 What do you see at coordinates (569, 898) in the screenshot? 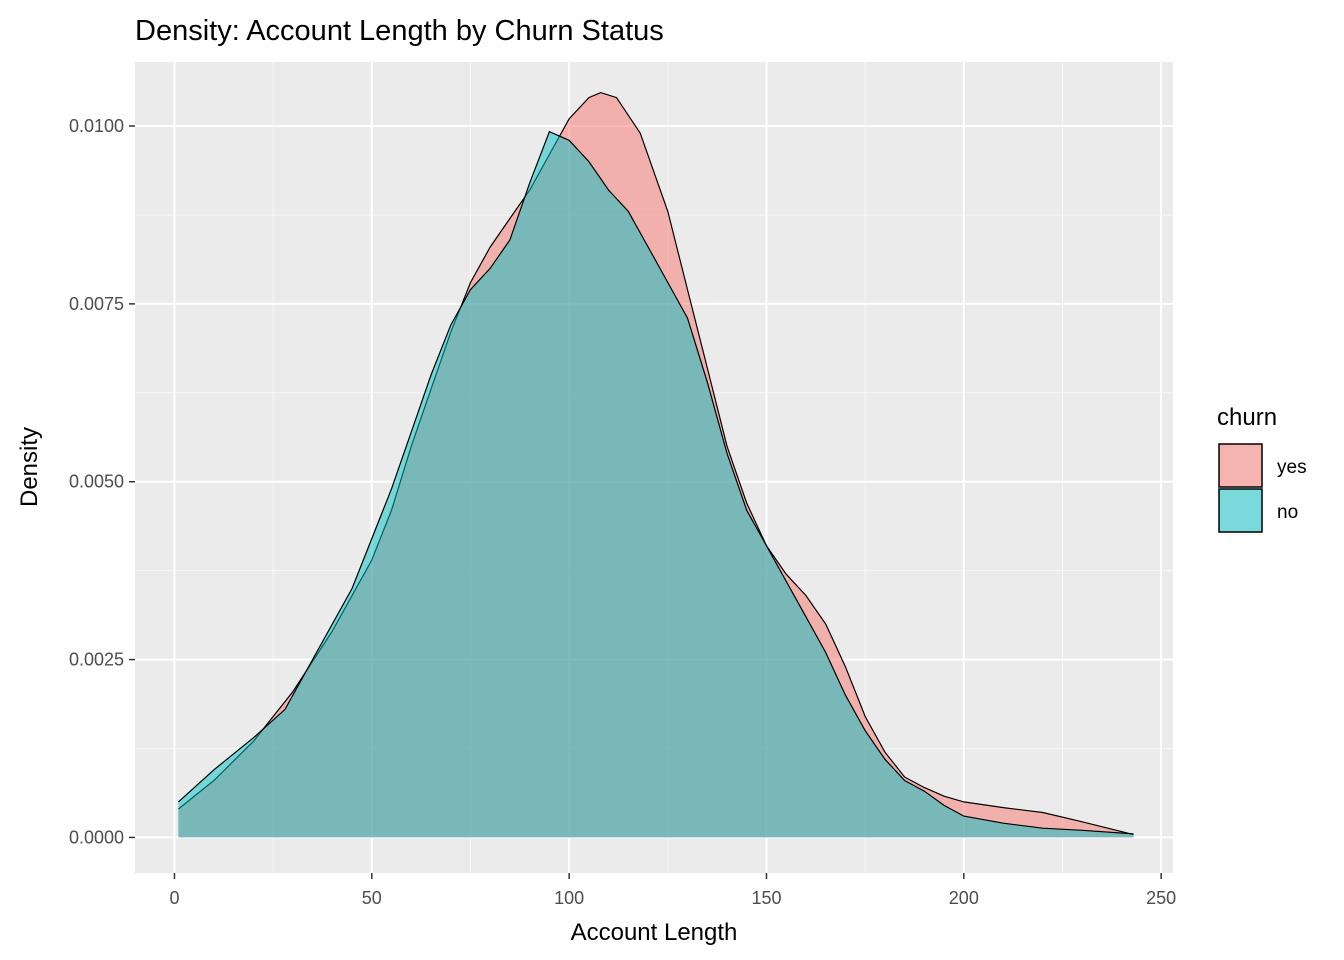
I see `x-tick-label: 100` at bounding box center [569, 898].